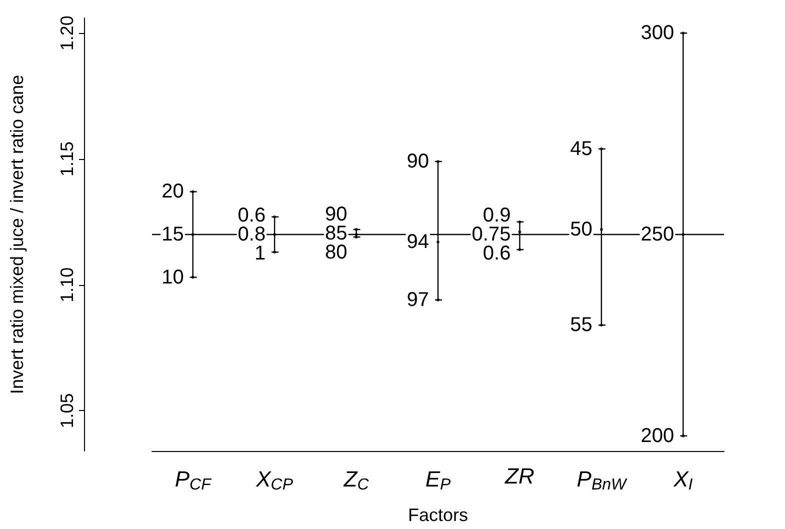 This screenshot has height=529, width=785. I want to click on annotation: 200, so click(657, 435).